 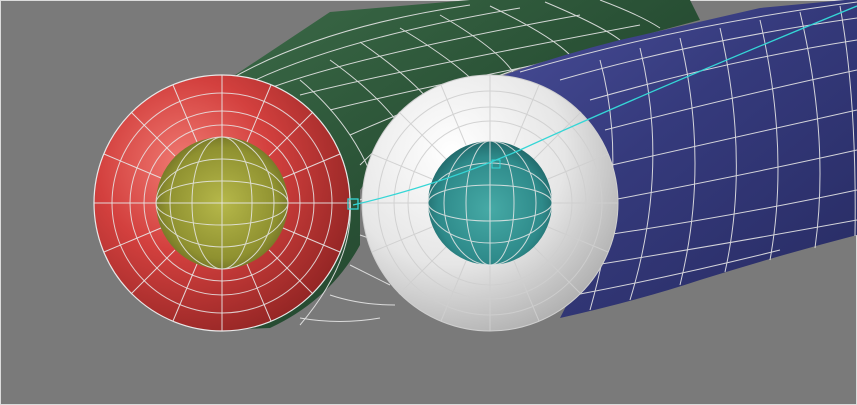 I want to click on teal-core, so click(x=490, y=203).